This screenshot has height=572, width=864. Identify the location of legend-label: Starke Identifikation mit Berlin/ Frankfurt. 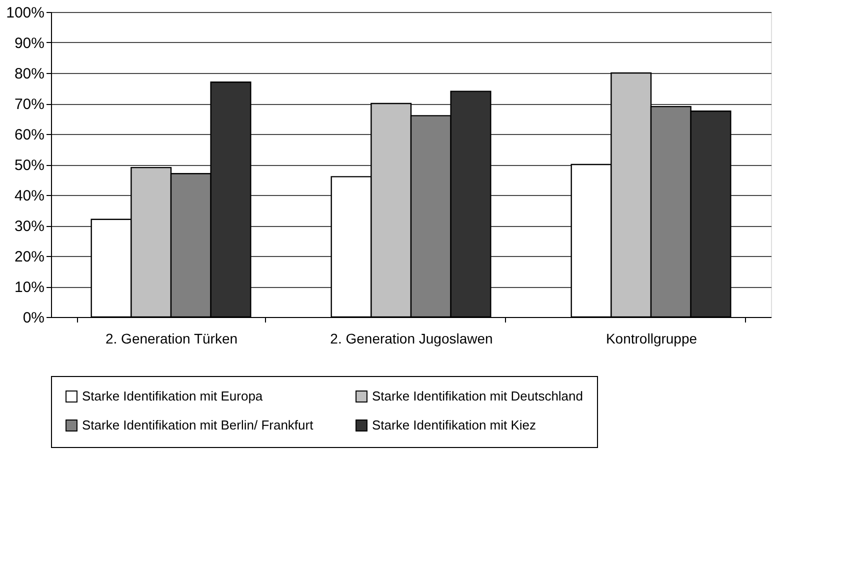
(198, 425).